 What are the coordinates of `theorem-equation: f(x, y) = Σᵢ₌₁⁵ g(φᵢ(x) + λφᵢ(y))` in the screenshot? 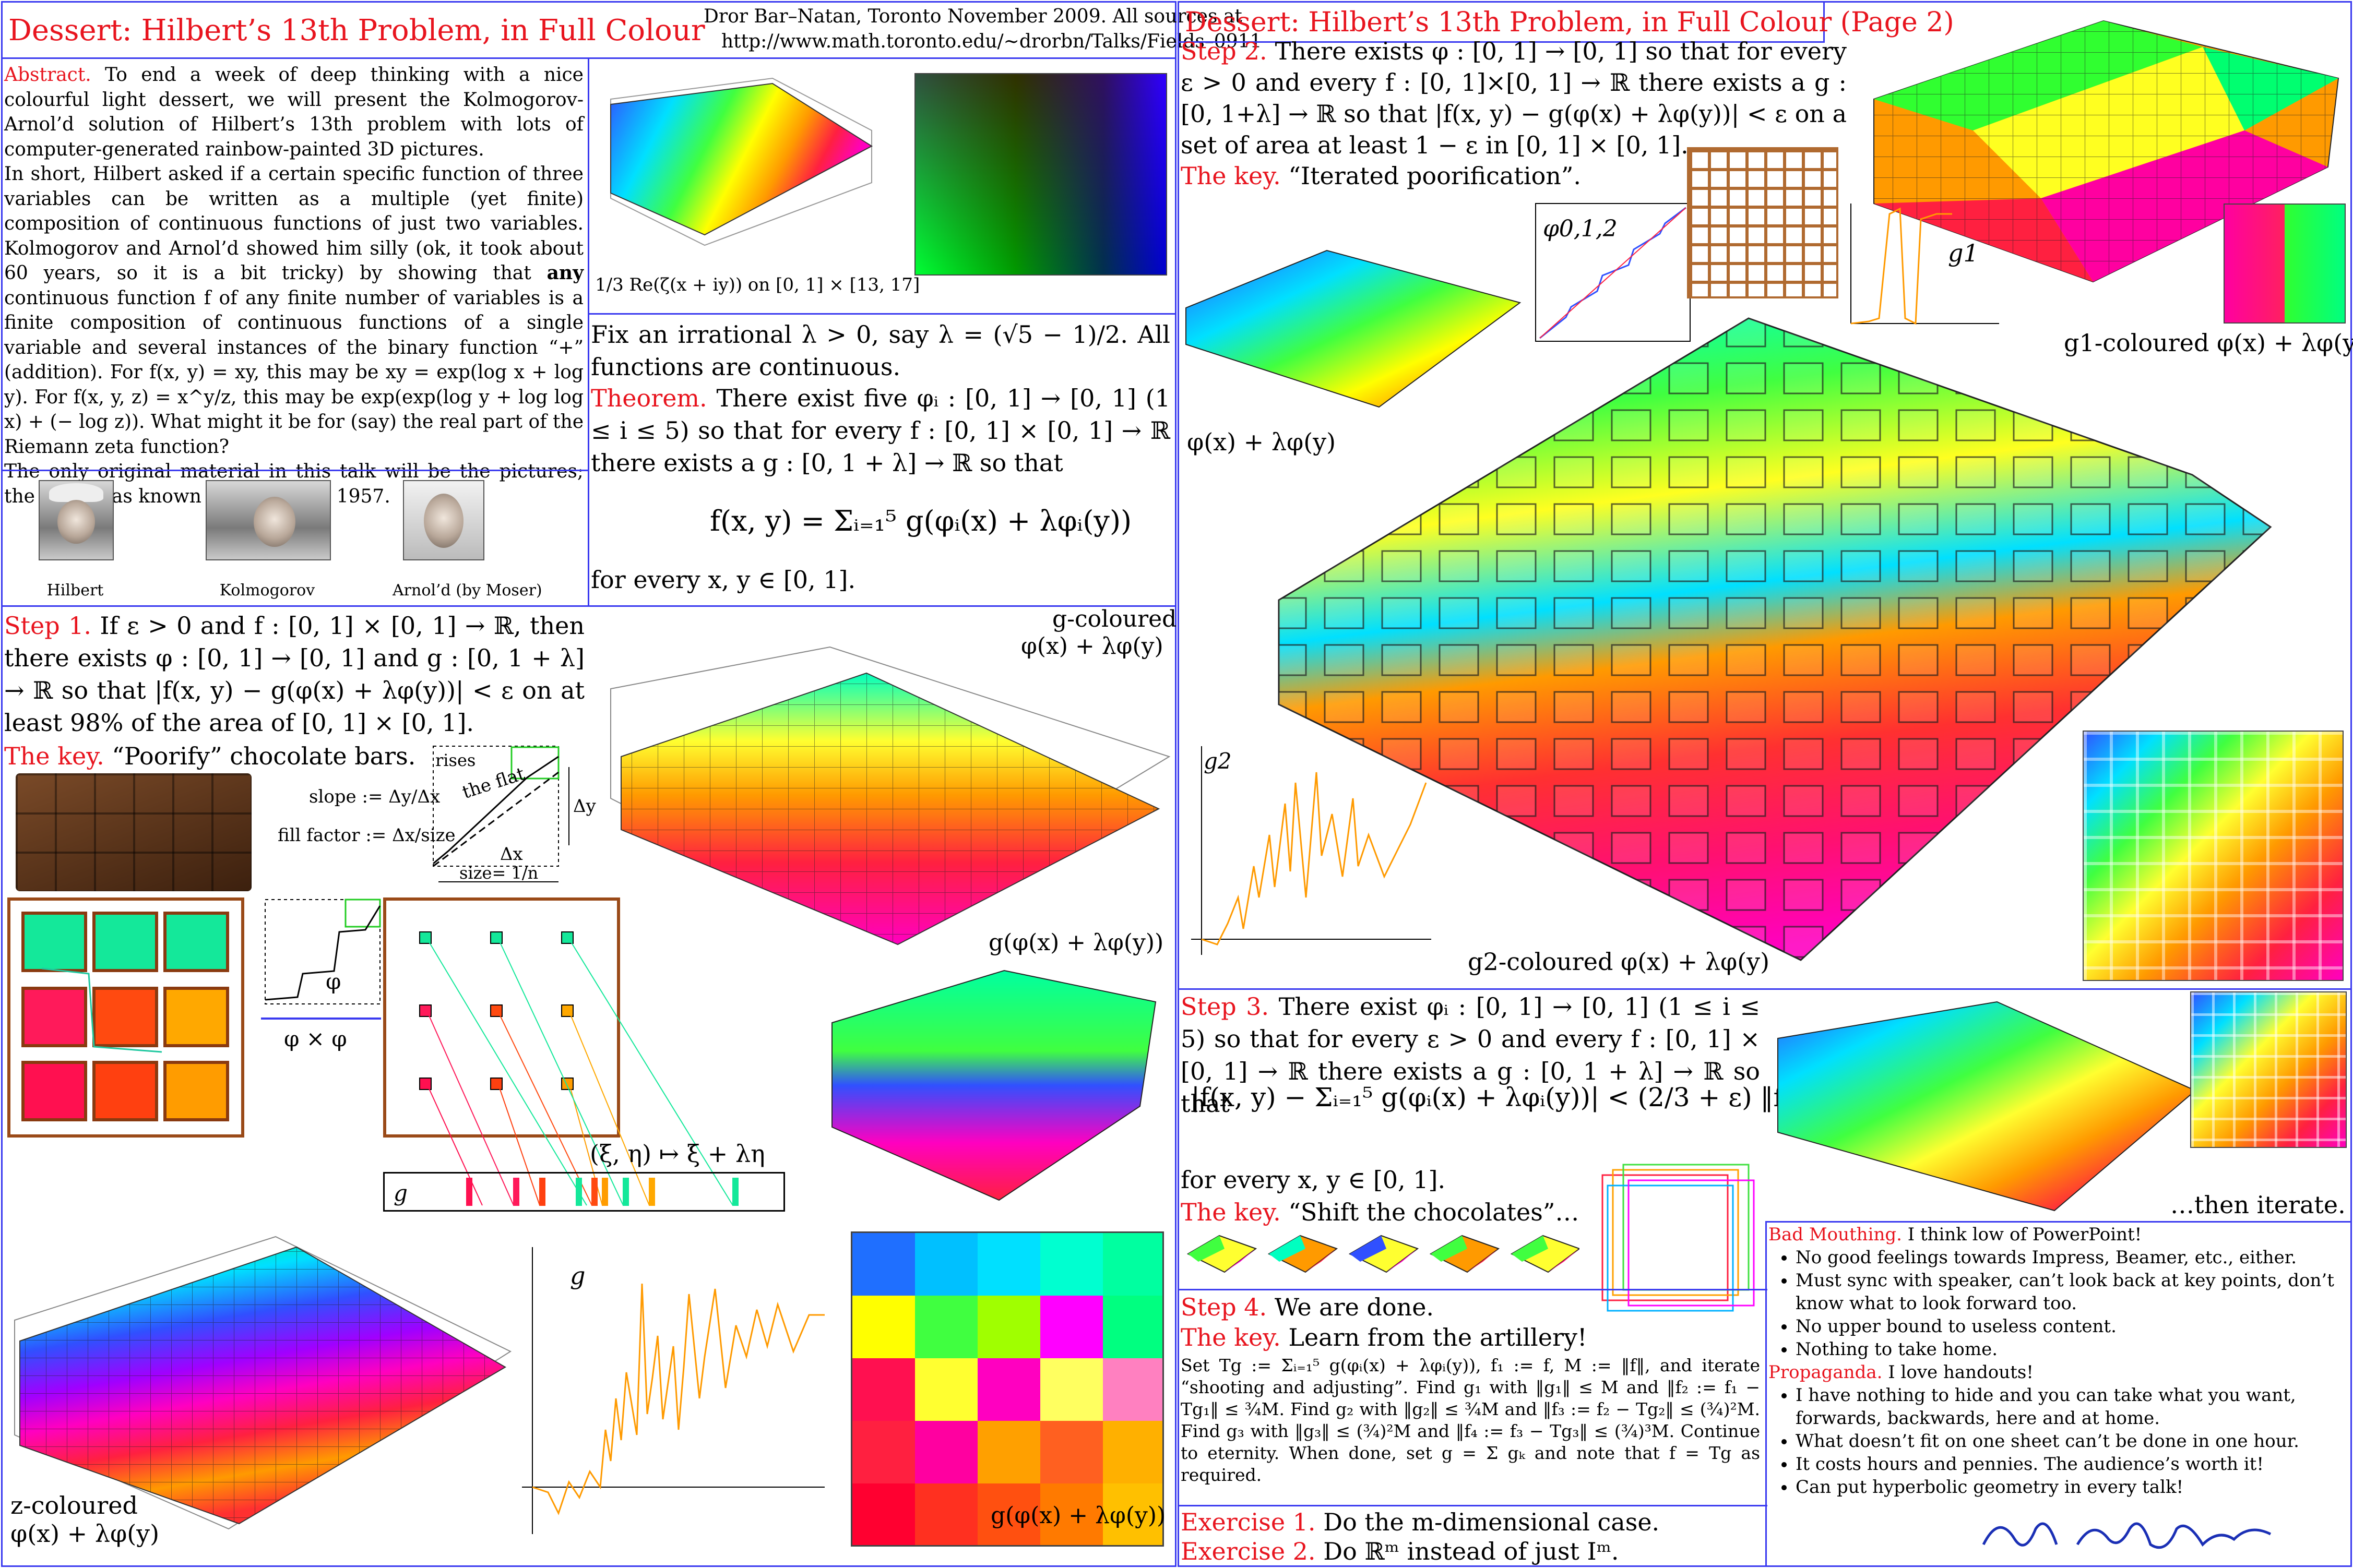 It's located at (921, 521).